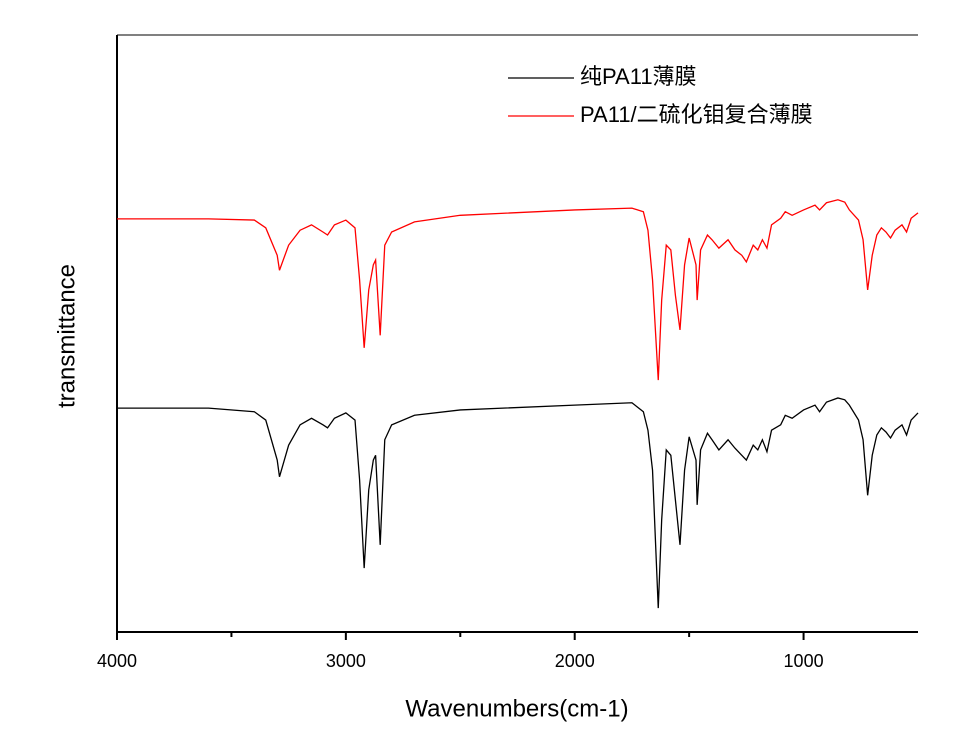 The height and width of the screenshot is (741, 966). I want to click on legend-label: PA11/二硫化钼复合薄膜, so click(696, 114).